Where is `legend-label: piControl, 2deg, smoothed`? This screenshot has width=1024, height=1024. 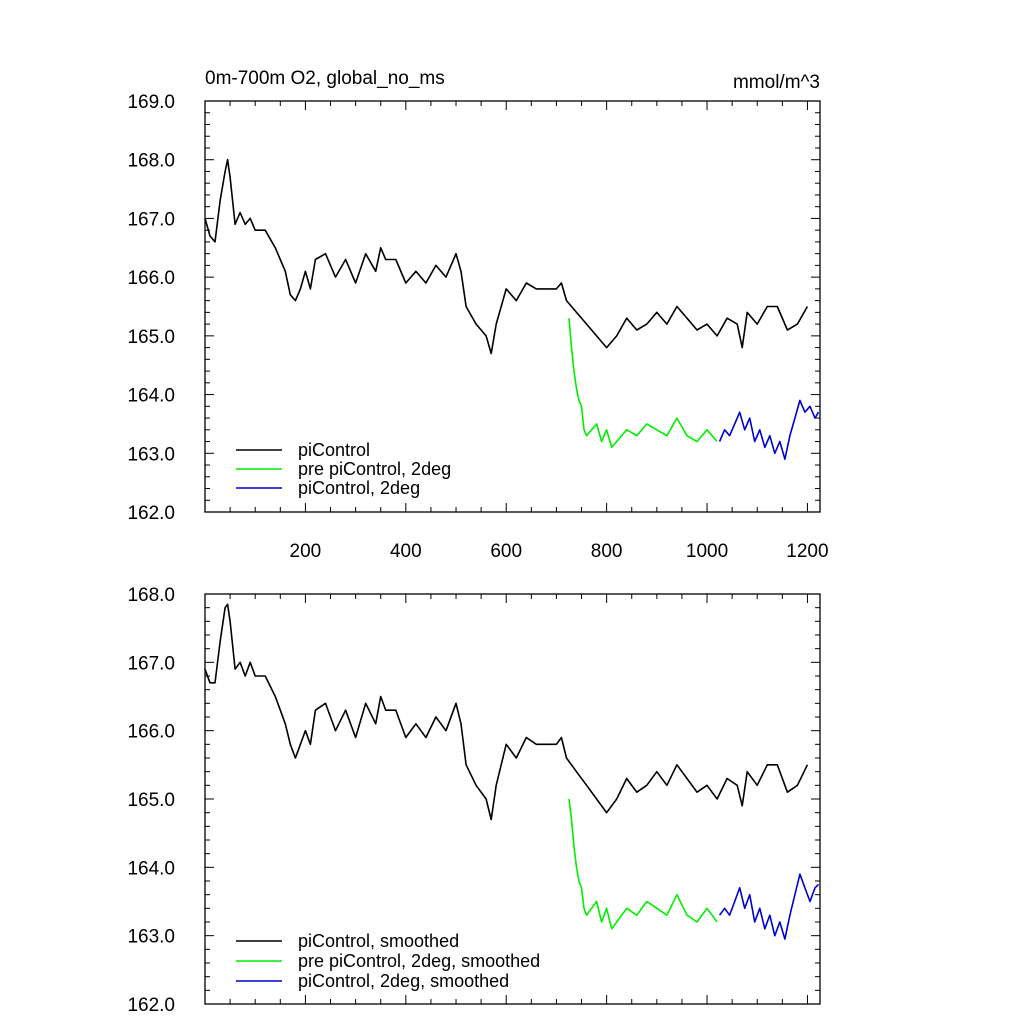 legend-label: piControl, 2deg, smoothed is located at coordinates (403, 981).